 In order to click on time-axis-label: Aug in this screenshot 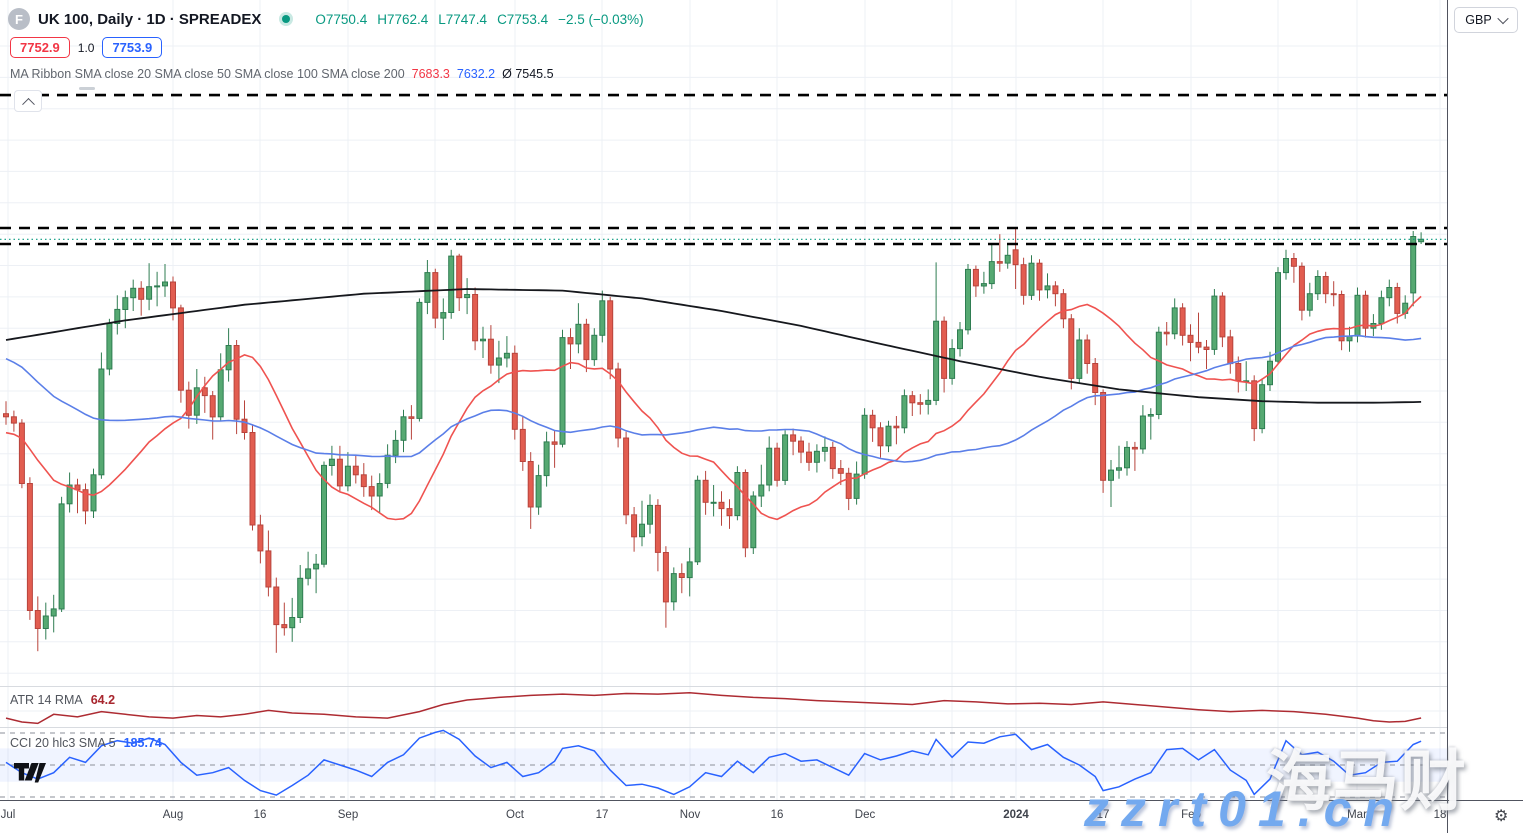, I will do `click(173, 815)`.